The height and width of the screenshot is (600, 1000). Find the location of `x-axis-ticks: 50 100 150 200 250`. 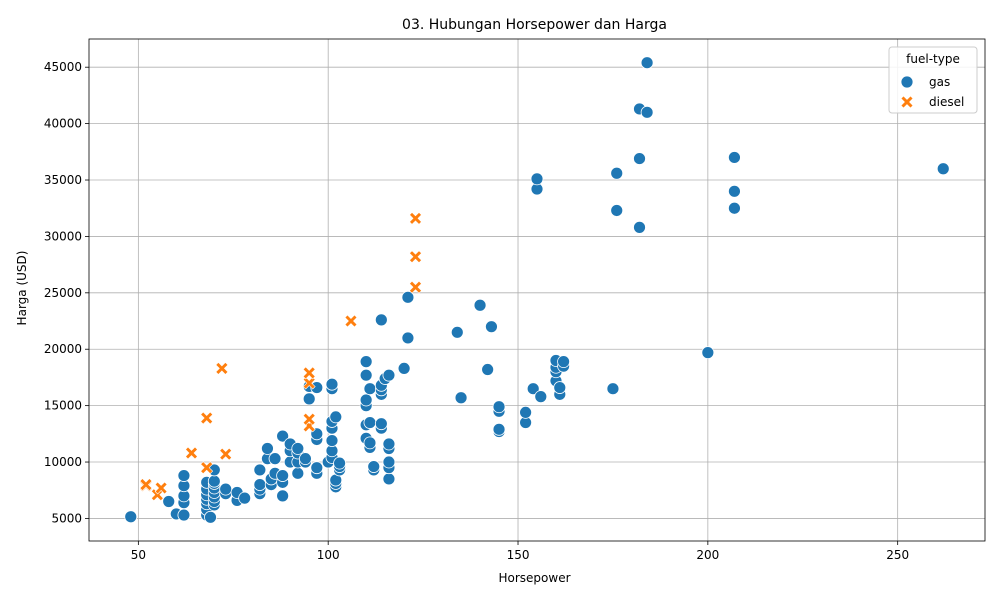

x-axis-ticks: 50 100 150 200 250 is located at coordinates (520, 551).